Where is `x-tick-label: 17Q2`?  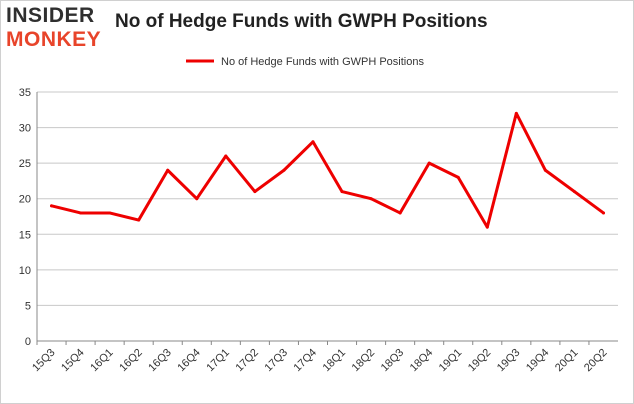
x-tick-label: 17Q2 is located at coordinates (247, 361).